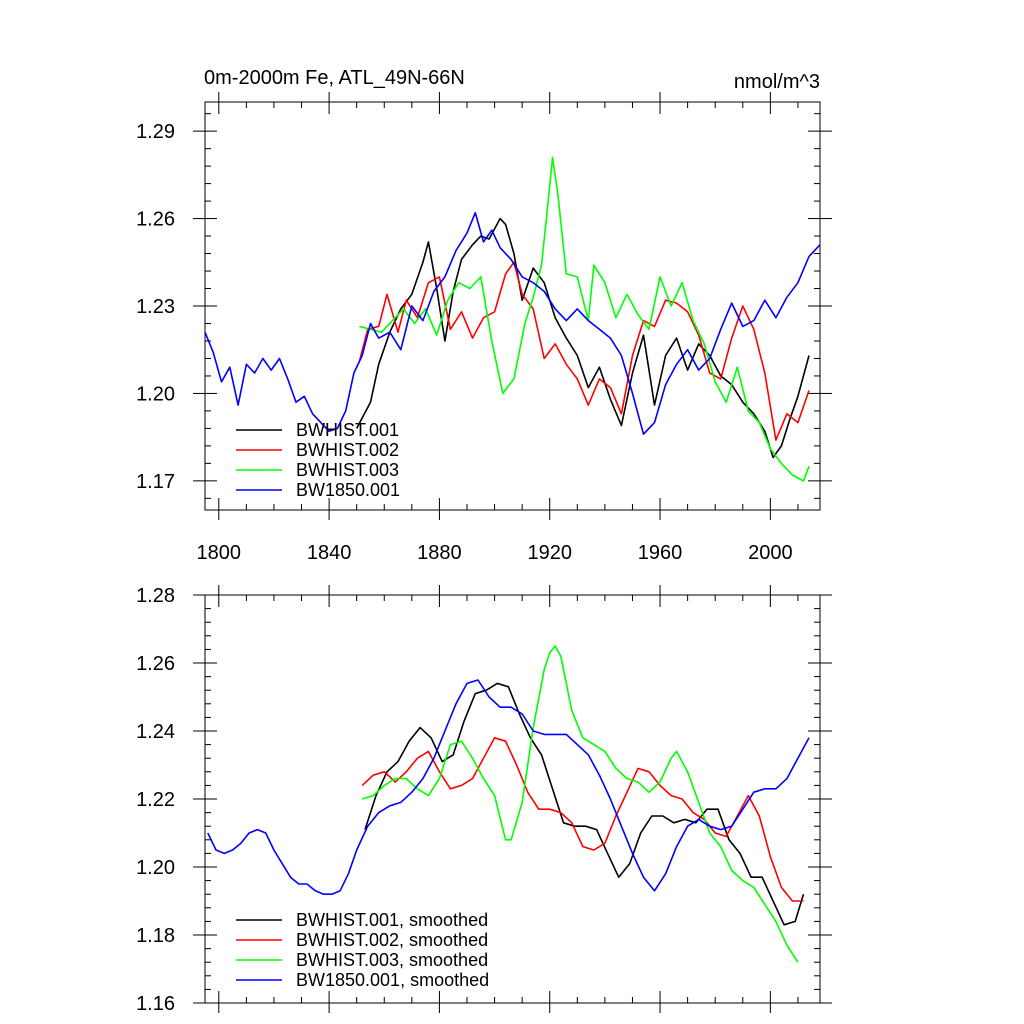 Image resolution: width=1024 pixels, height=1024 pixels. I want to click on legend-label: BWHIST.003, smoothed, so click(392, 960).